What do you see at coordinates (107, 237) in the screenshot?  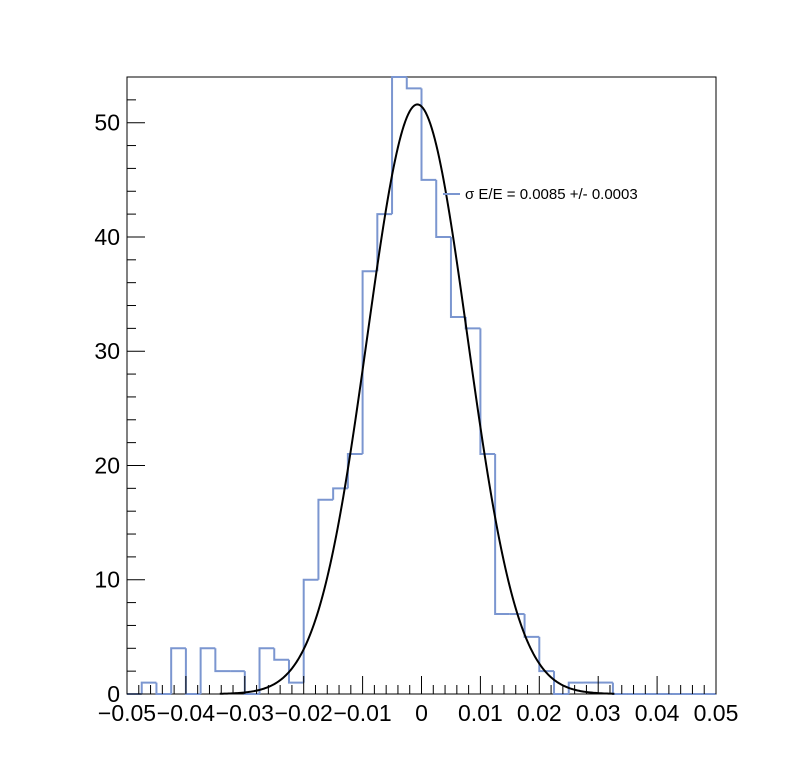 I see `y-tick-label: 40` at bounding box center [107, 237].